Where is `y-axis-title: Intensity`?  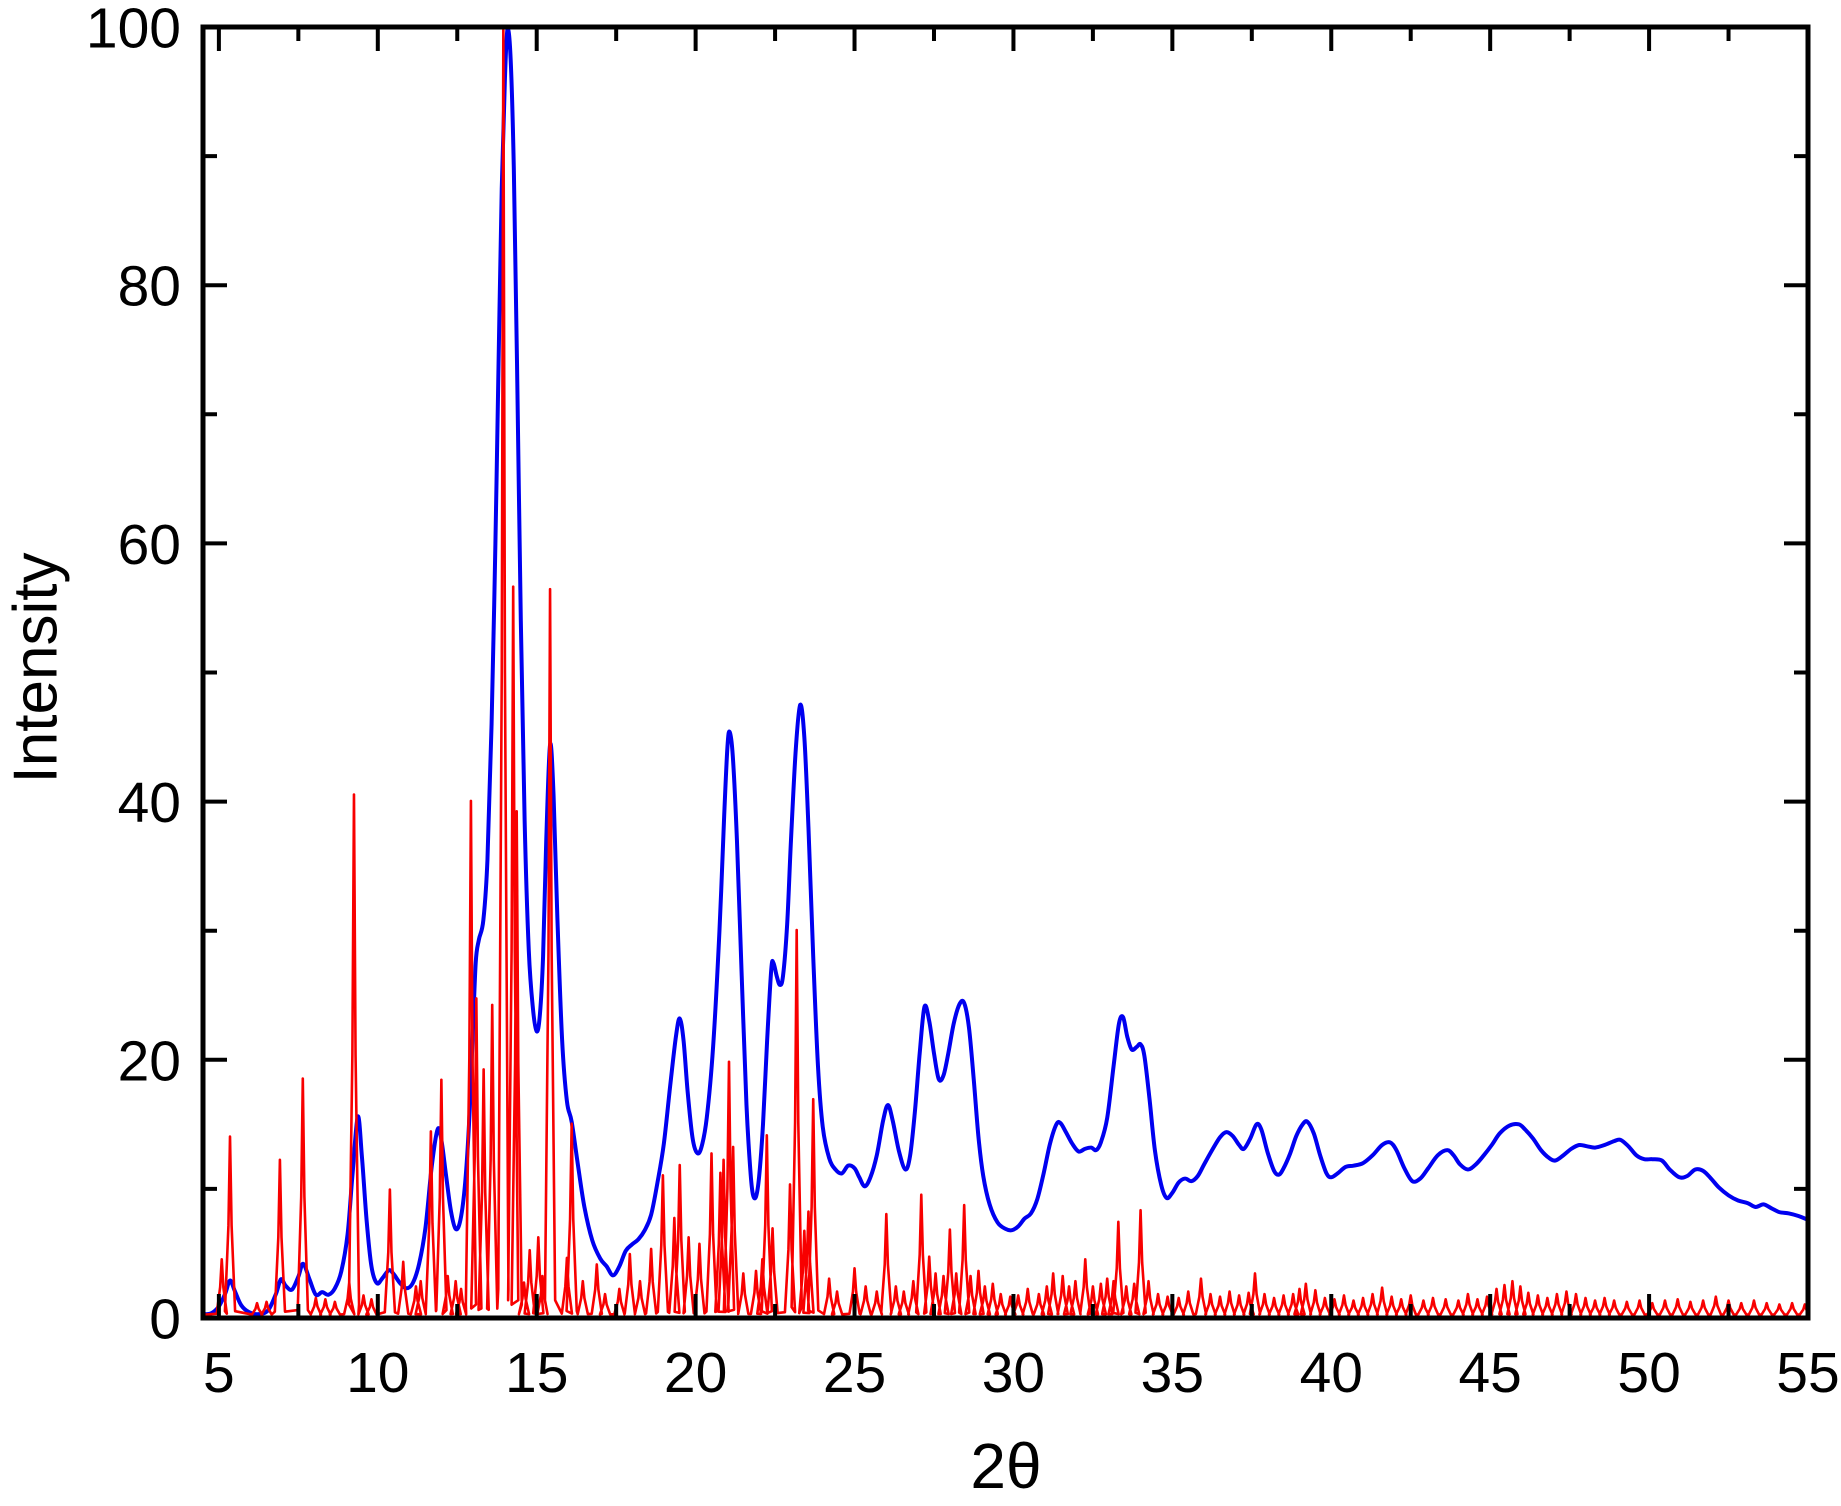
y-axis-title: Intensity is located at coordinates (36, 668).